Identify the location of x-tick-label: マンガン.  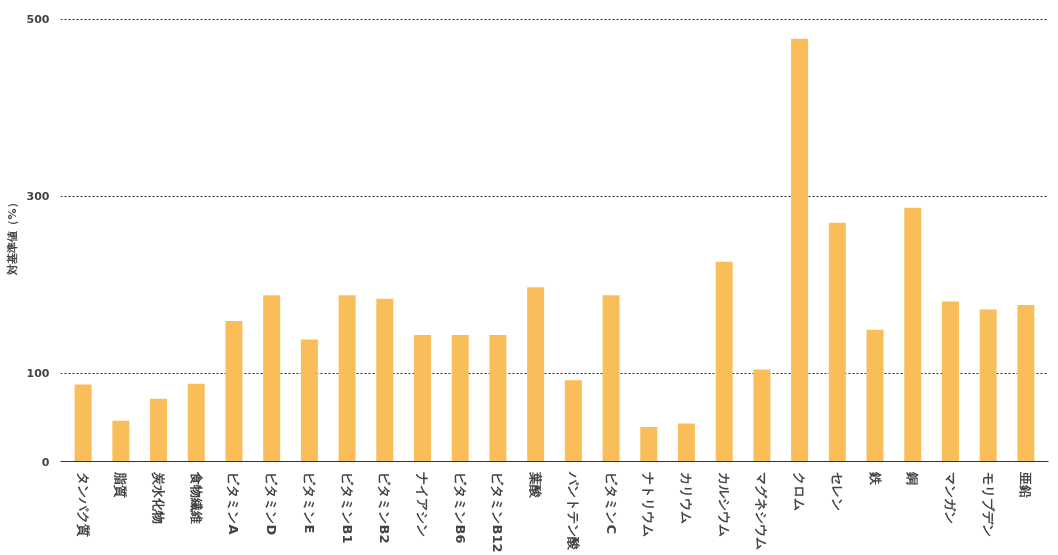
(950, 498).